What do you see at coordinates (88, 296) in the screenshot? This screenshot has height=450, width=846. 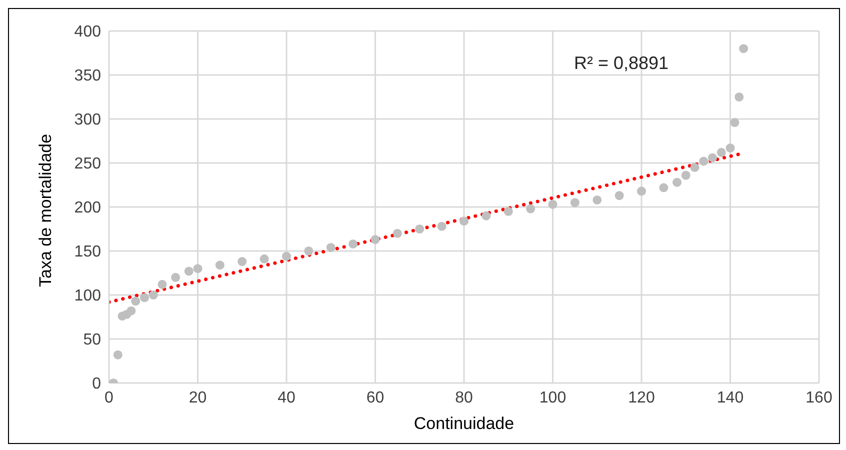 I see `y-tick-label: 100` at bounding box center [88, 296].